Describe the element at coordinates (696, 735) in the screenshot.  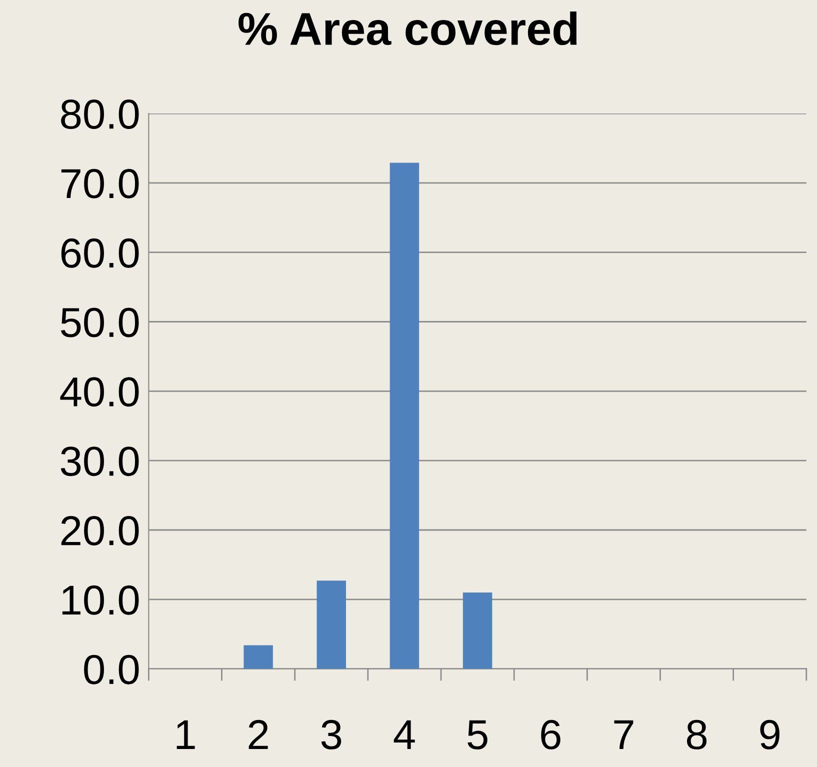
I see `x-tick-label: 8` at that location.